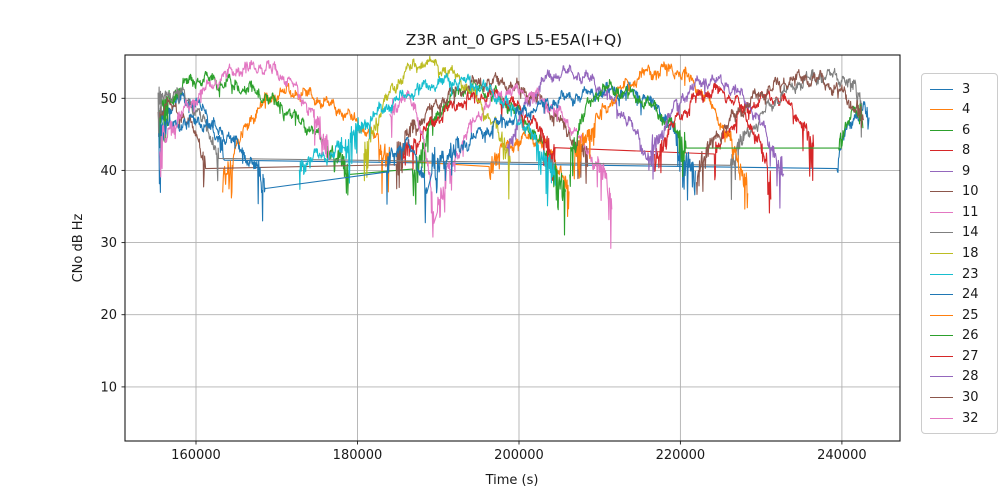 The width and height of the screenshot is (1000, 500). Describe the element at coordinates (959, 130) in the screenshot. I see `legend-item-6: 6` at that location.